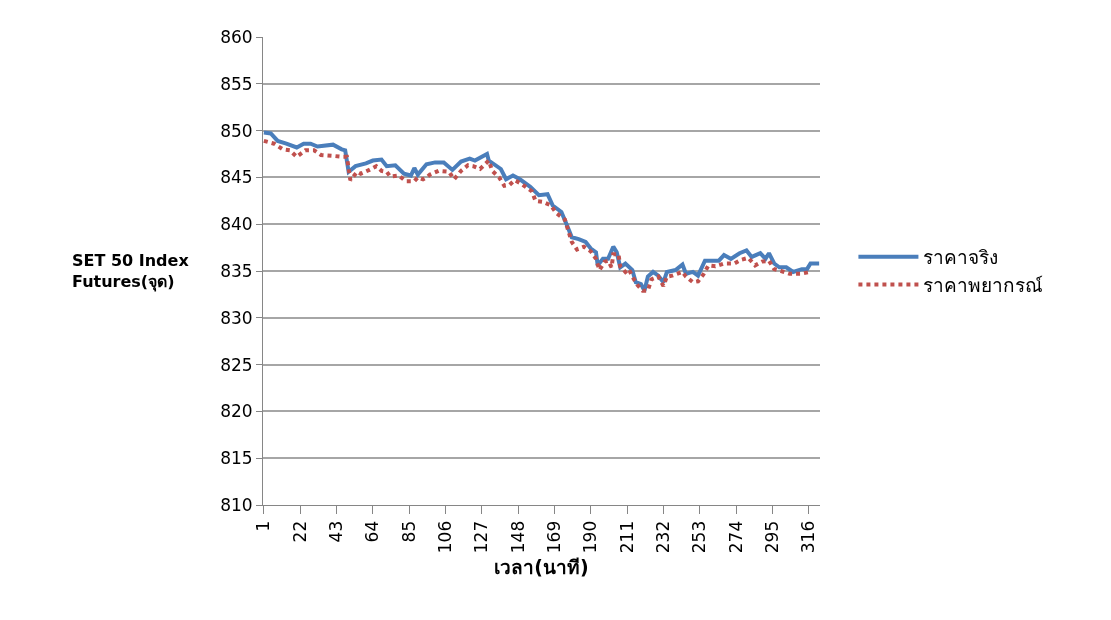 Image resolution: width=1111 pixels, height=620 pixels. What do you see at coordinates (236, 36) in the screenshot?
I see `y-tick-label: 860` at bounding box center [236, 36].